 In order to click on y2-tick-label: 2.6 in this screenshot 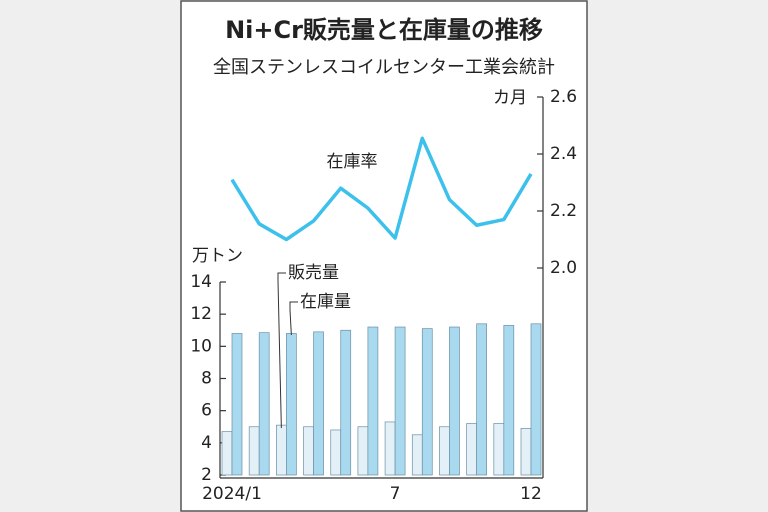, I will do `click(563, 97)`.